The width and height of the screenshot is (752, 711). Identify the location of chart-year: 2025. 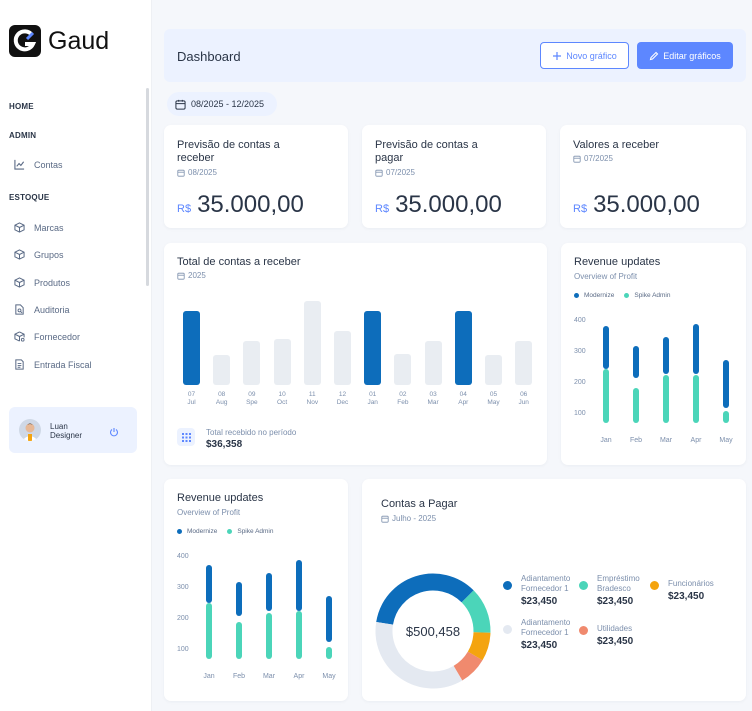
(191, 275).